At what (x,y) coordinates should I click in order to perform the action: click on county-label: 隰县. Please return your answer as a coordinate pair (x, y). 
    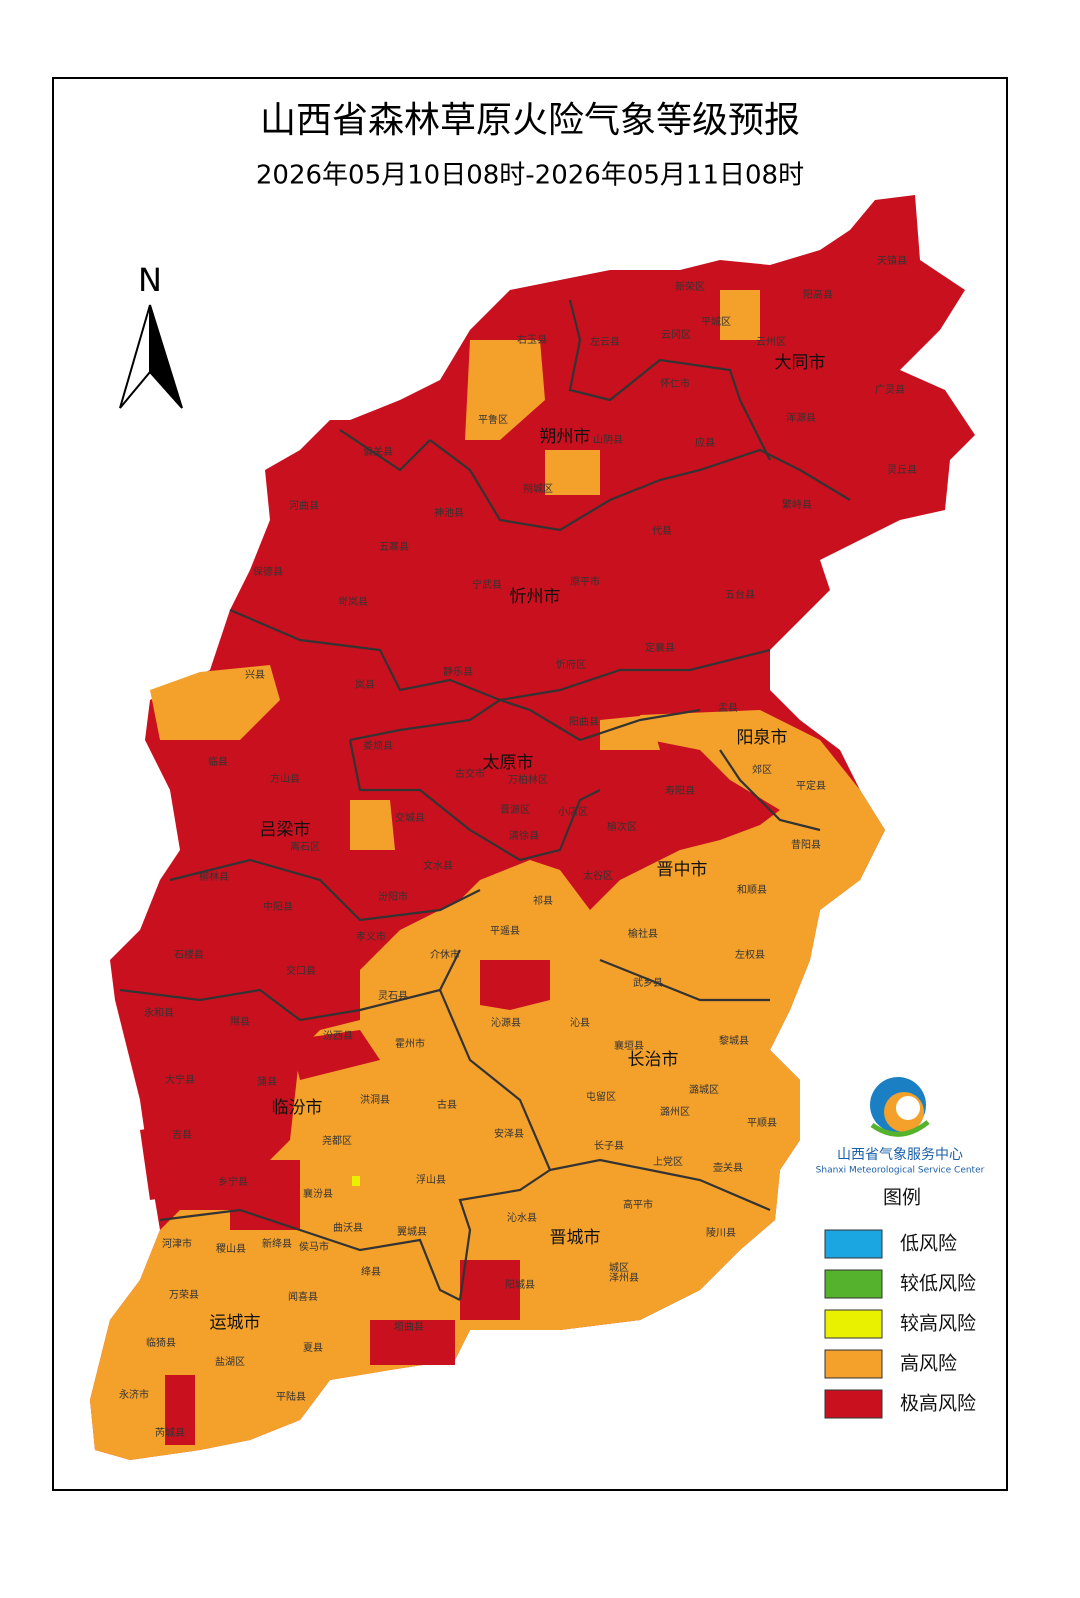
    Looking at the image, I should click on (240, 1022).